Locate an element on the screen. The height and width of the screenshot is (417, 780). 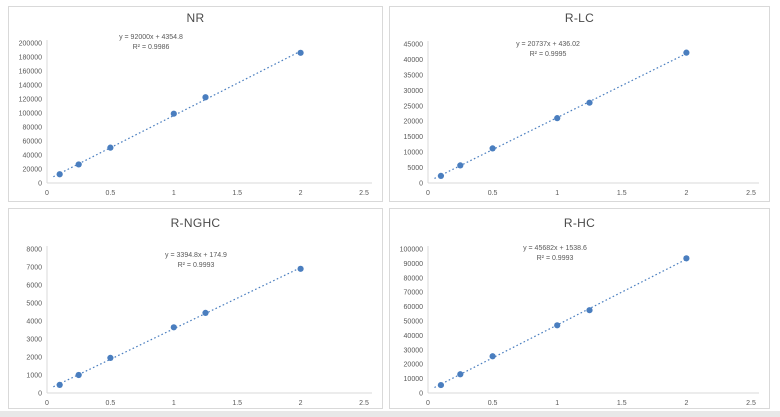
y-tick-label: 45000 is located at coordinates (414, 45).